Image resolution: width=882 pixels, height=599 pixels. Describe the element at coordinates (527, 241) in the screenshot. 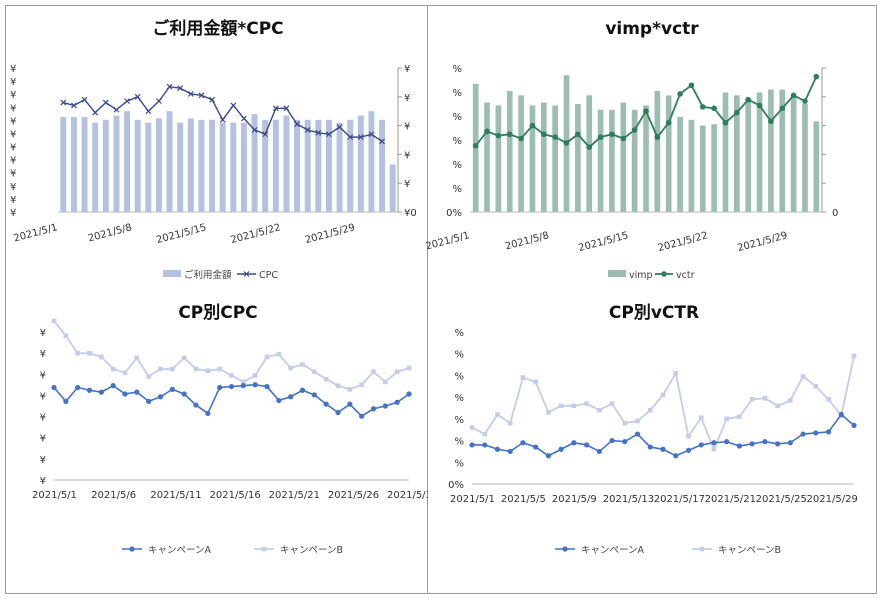

I see `x-tick-label: 2021/5/8` at that location.